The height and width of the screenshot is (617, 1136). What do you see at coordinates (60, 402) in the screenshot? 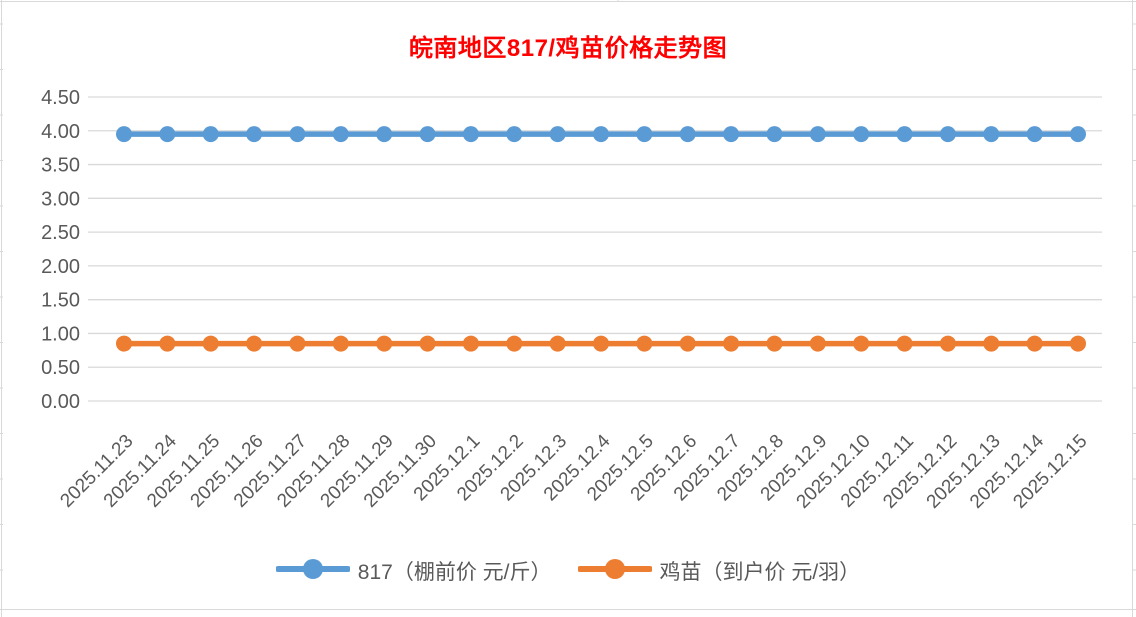
I see `y-axis-tick-label: 0.00` at bounding box center [60, 402].